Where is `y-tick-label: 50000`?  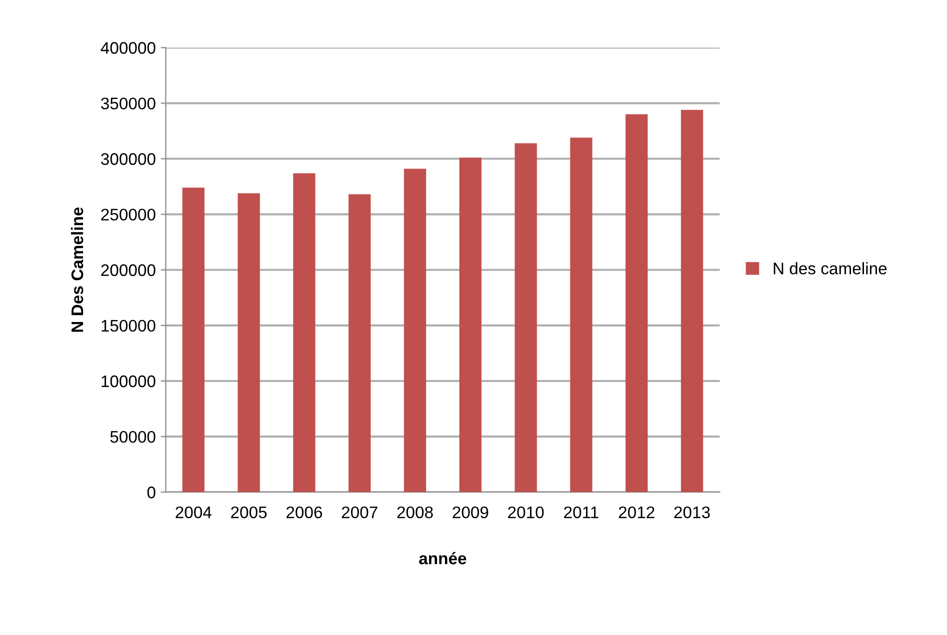
y-tick-label: 50000 is located at coordinates (133, 436).